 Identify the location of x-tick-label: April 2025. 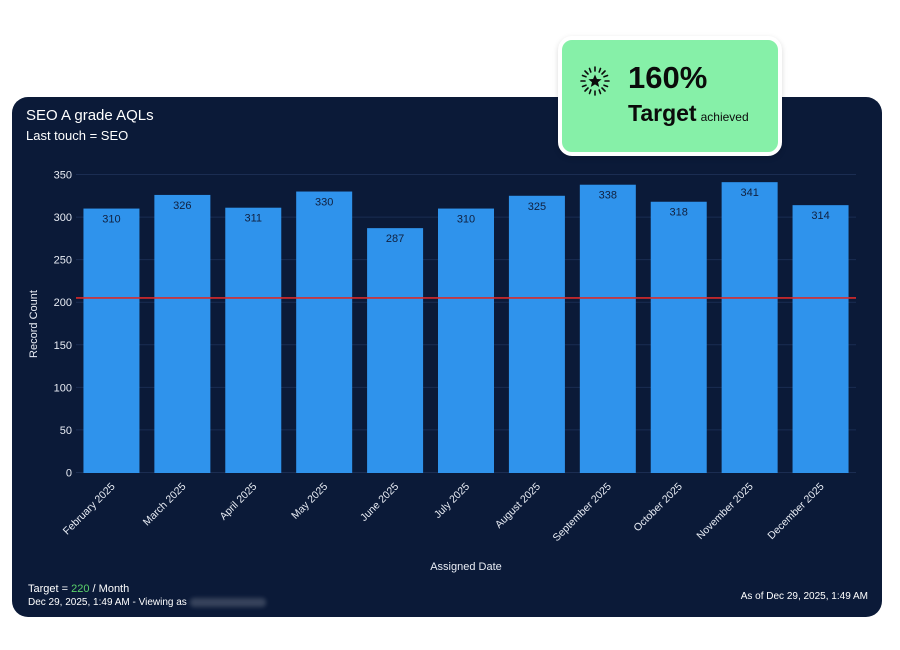
(238, 502).